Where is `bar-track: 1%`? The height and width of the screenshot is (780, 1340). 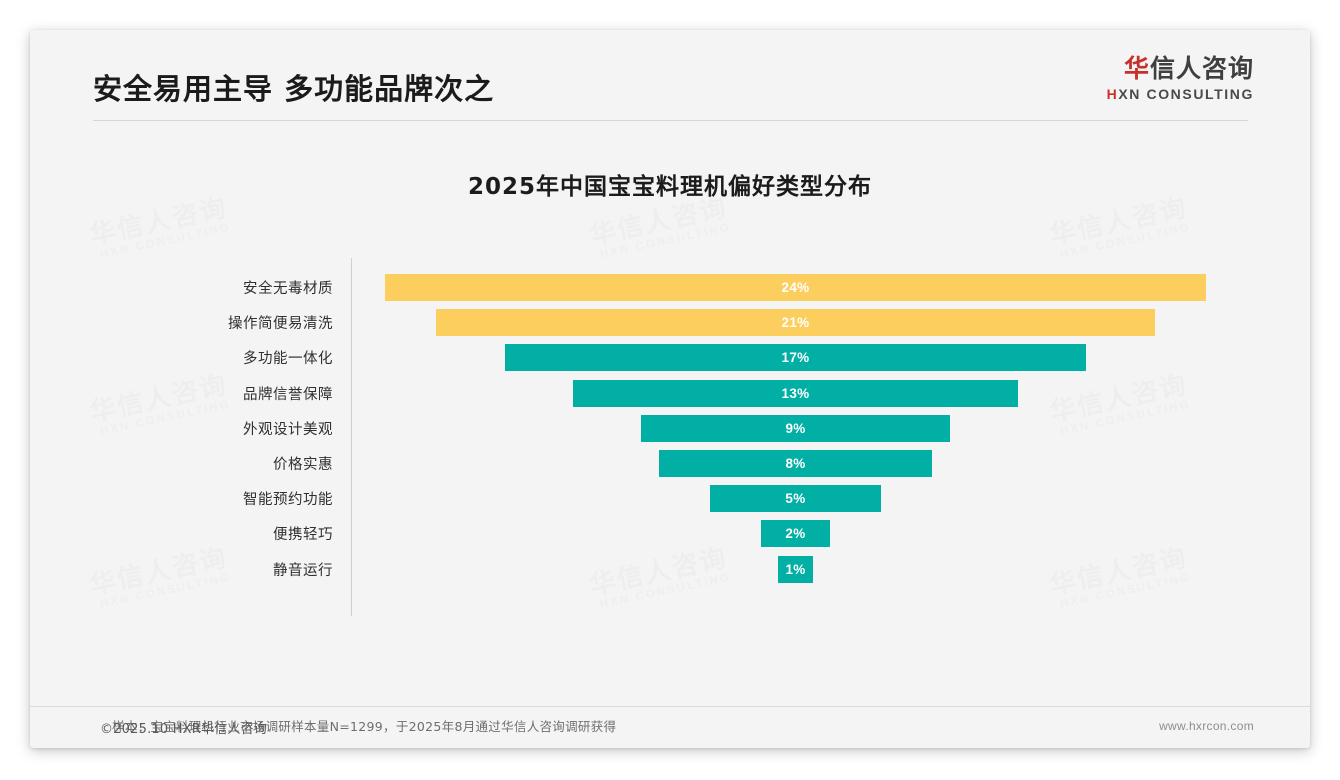
bar-track: 1% is located at coordinates (795, 569).